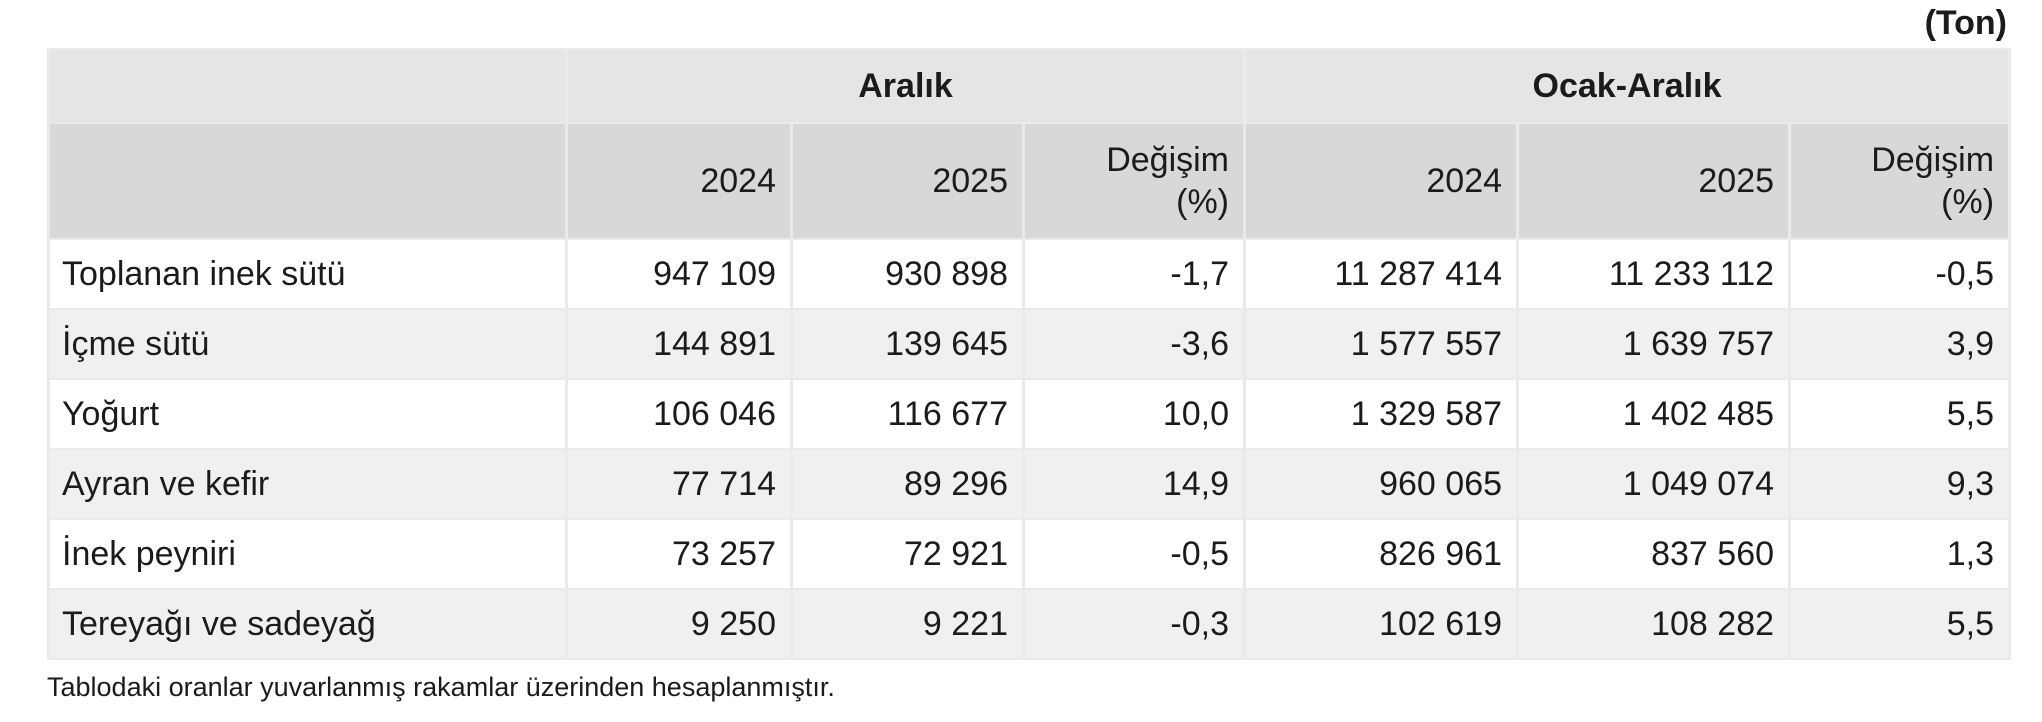 The image size is (2042, 722). Describe the element at coordinates (1134, 274) in the screenshot. I see `cell-value: -1,7` at that location.